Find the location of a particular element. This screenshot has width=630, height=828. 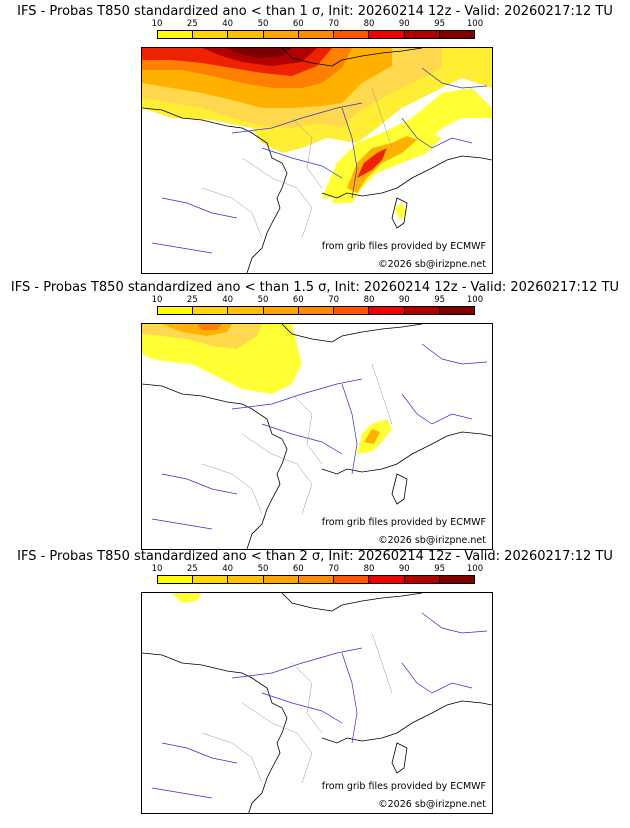

legend-label: 80 is located at coordinates (369, 569).